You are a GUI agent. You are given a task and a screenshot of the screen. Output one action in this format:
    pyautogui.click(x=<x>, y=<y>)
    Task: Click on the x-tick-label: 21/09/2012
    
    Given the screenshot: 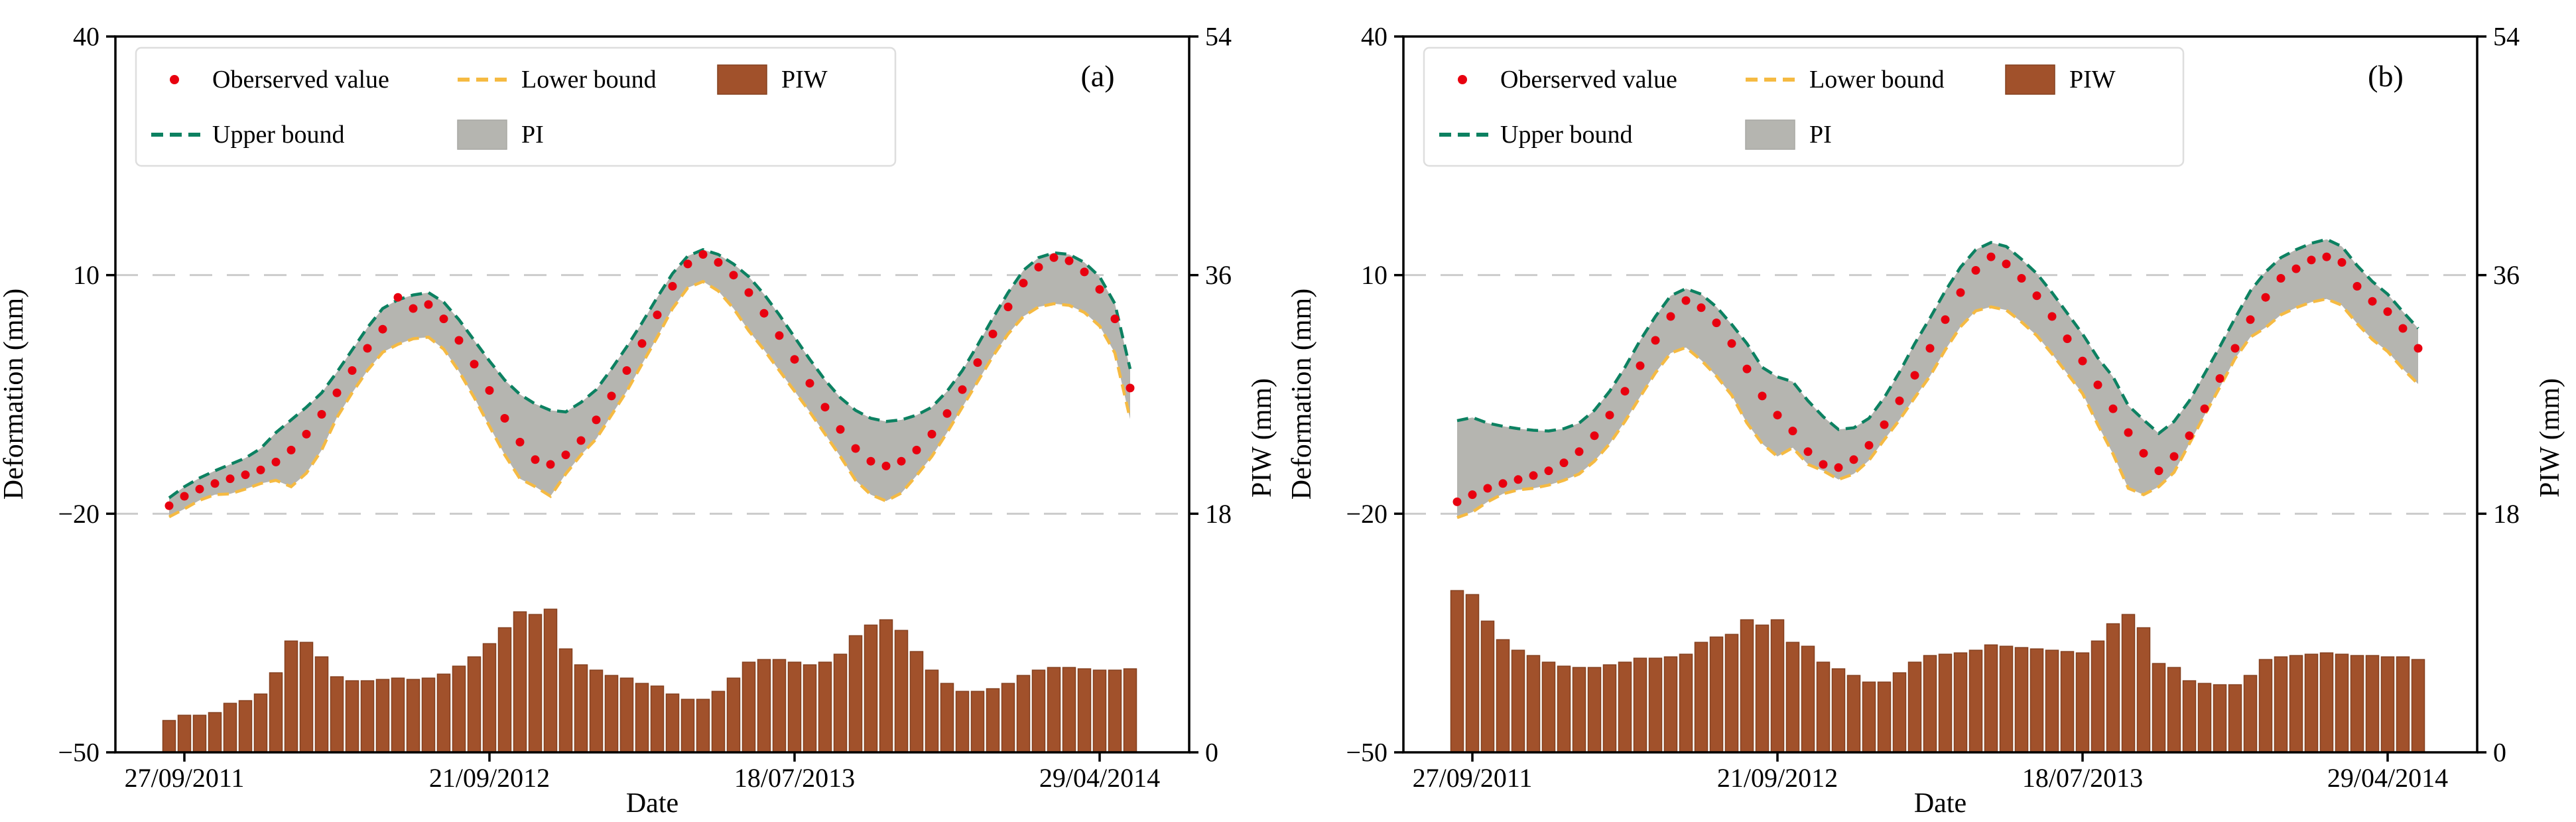 What is the action you would take?
    pyautogui.click(x=1778, y=778)
    